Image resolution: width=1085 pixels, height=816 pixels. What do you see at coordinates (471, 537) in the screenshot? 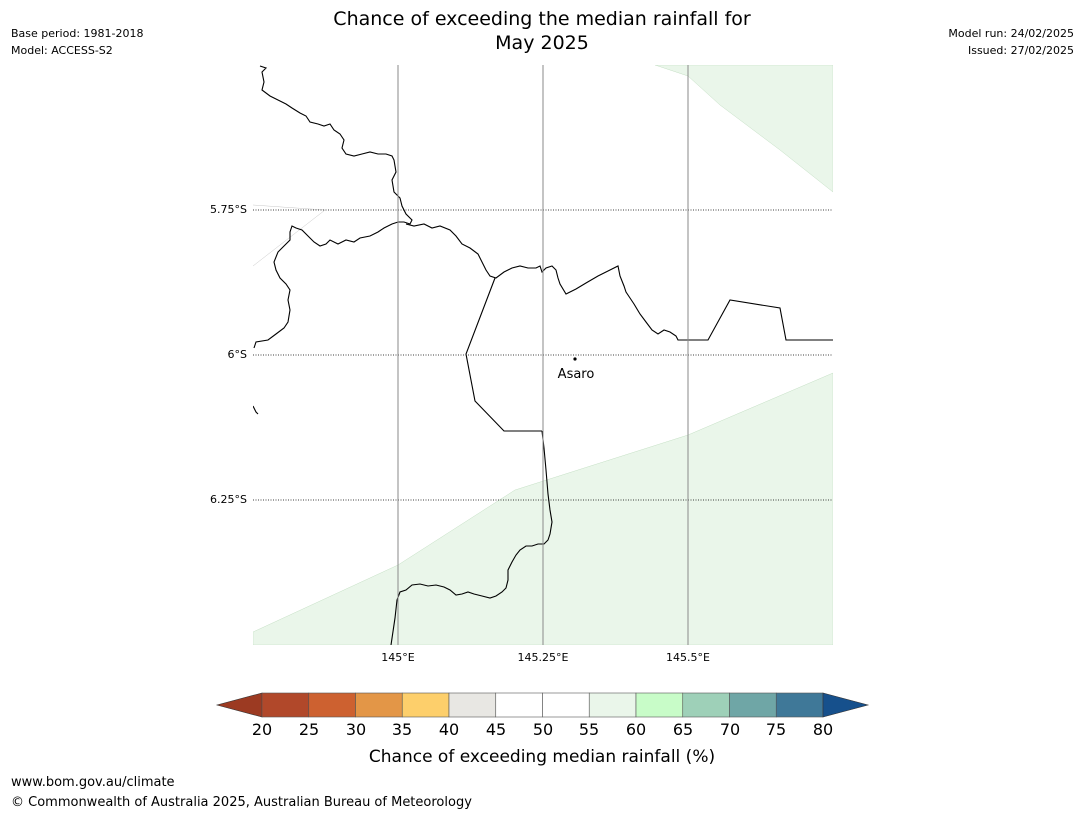
I see `coastline-south` at bounding box center [471, 537].